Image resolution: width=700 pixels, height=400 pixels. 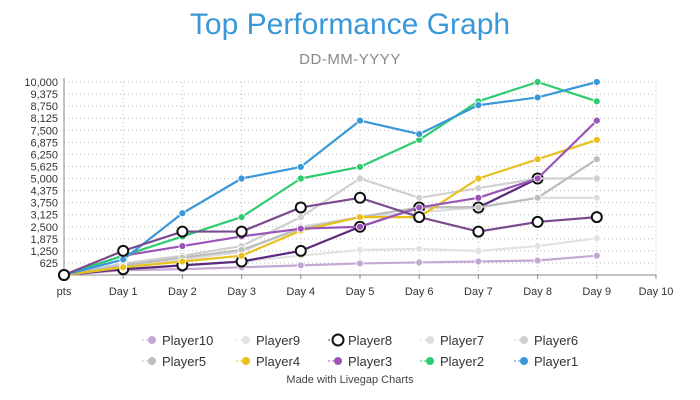 I want to click on x-tick-label: pts, so click(x=64, y=292).